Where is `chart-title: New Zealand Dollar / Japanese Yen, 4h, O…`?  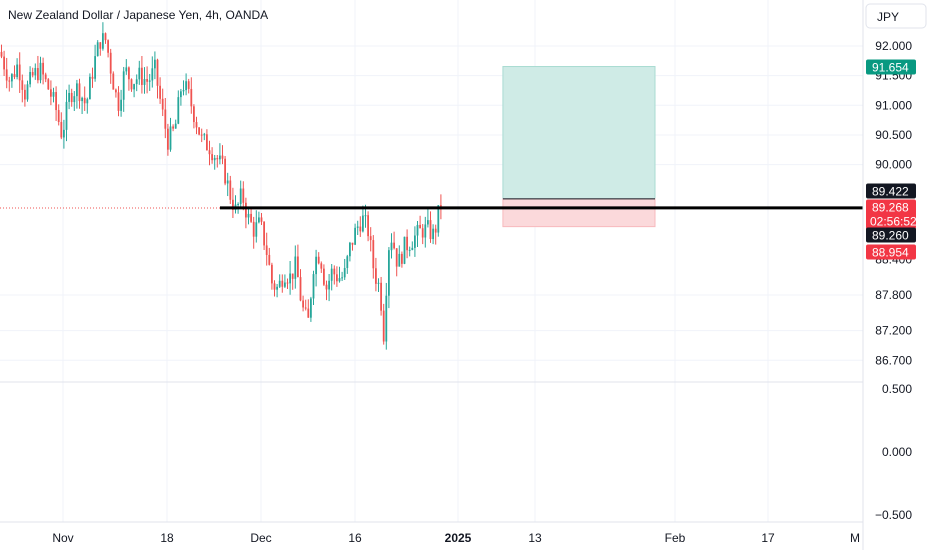 chart-title: New Zealand Dollar / Japanese Yen, 4h, O… is located at coordinates (138, 15).